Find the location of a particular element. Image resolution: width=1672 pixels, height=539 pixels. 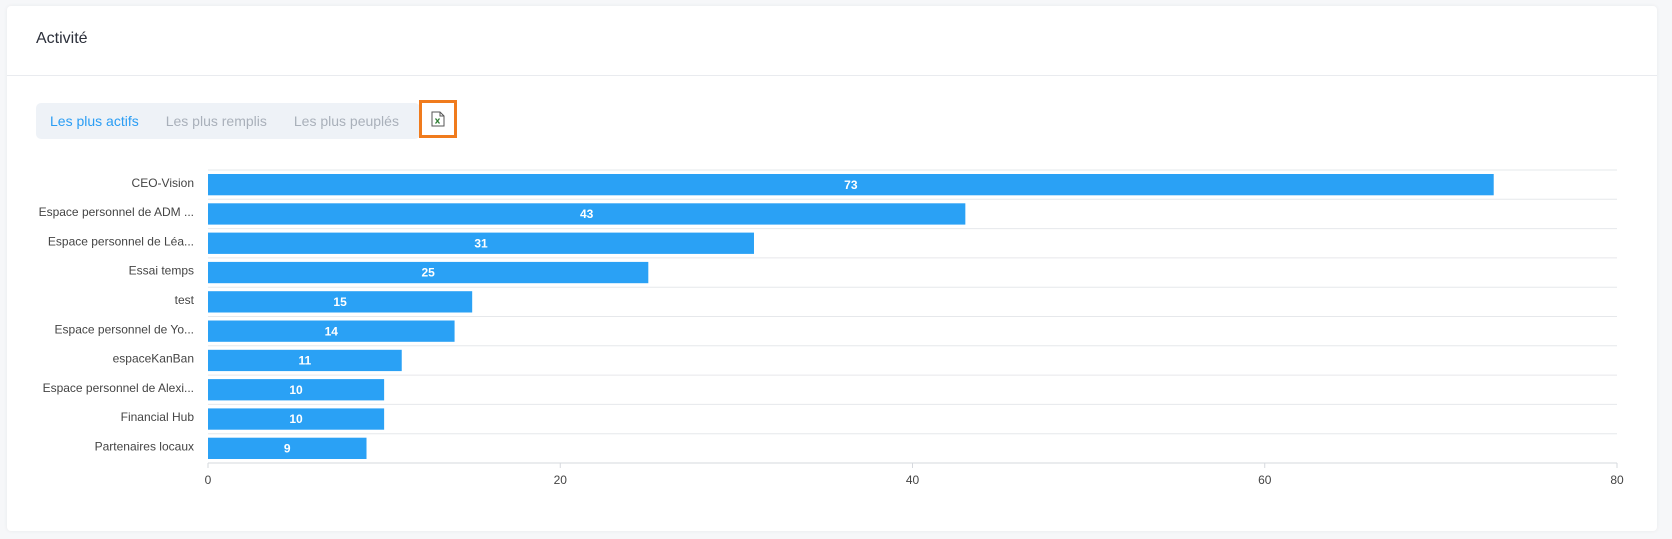

bar-value-label: 14 is located at coordinates (332, 331).